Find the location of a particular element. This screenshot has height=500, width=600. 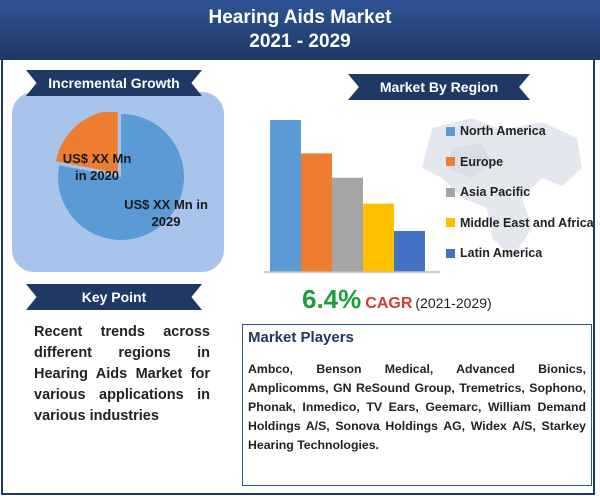

world-map-graphic is located at coordinates (502, 188).